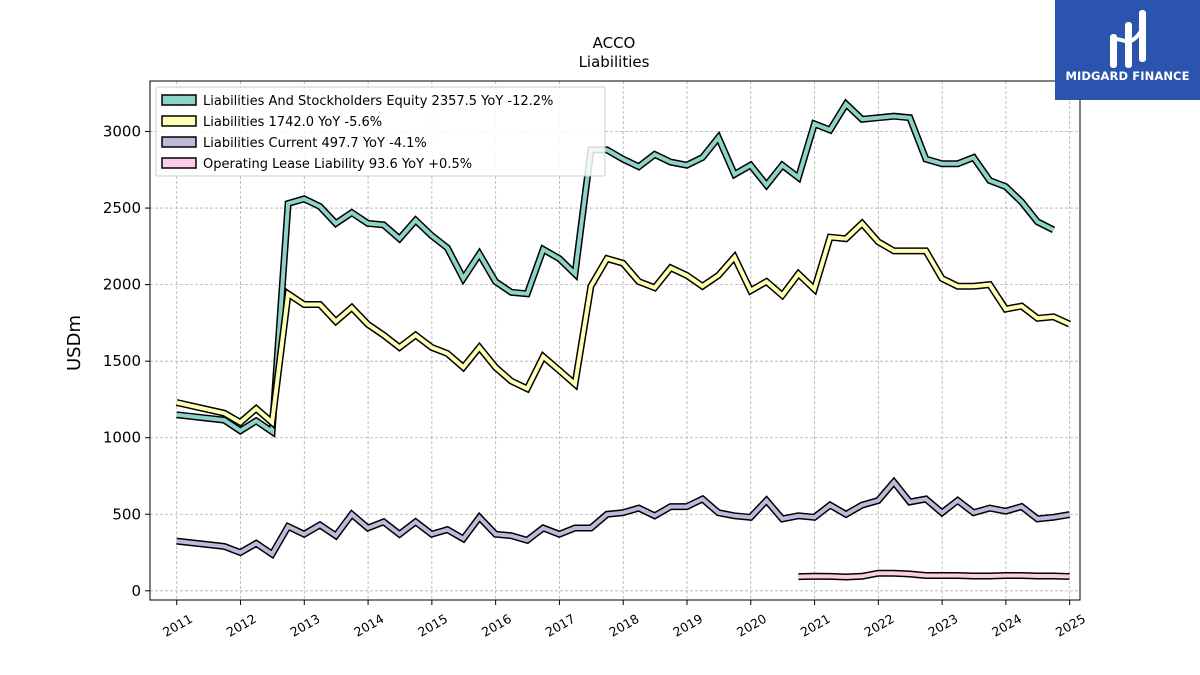  I want to click on x-tick-label: 2015, so click(432, 625).